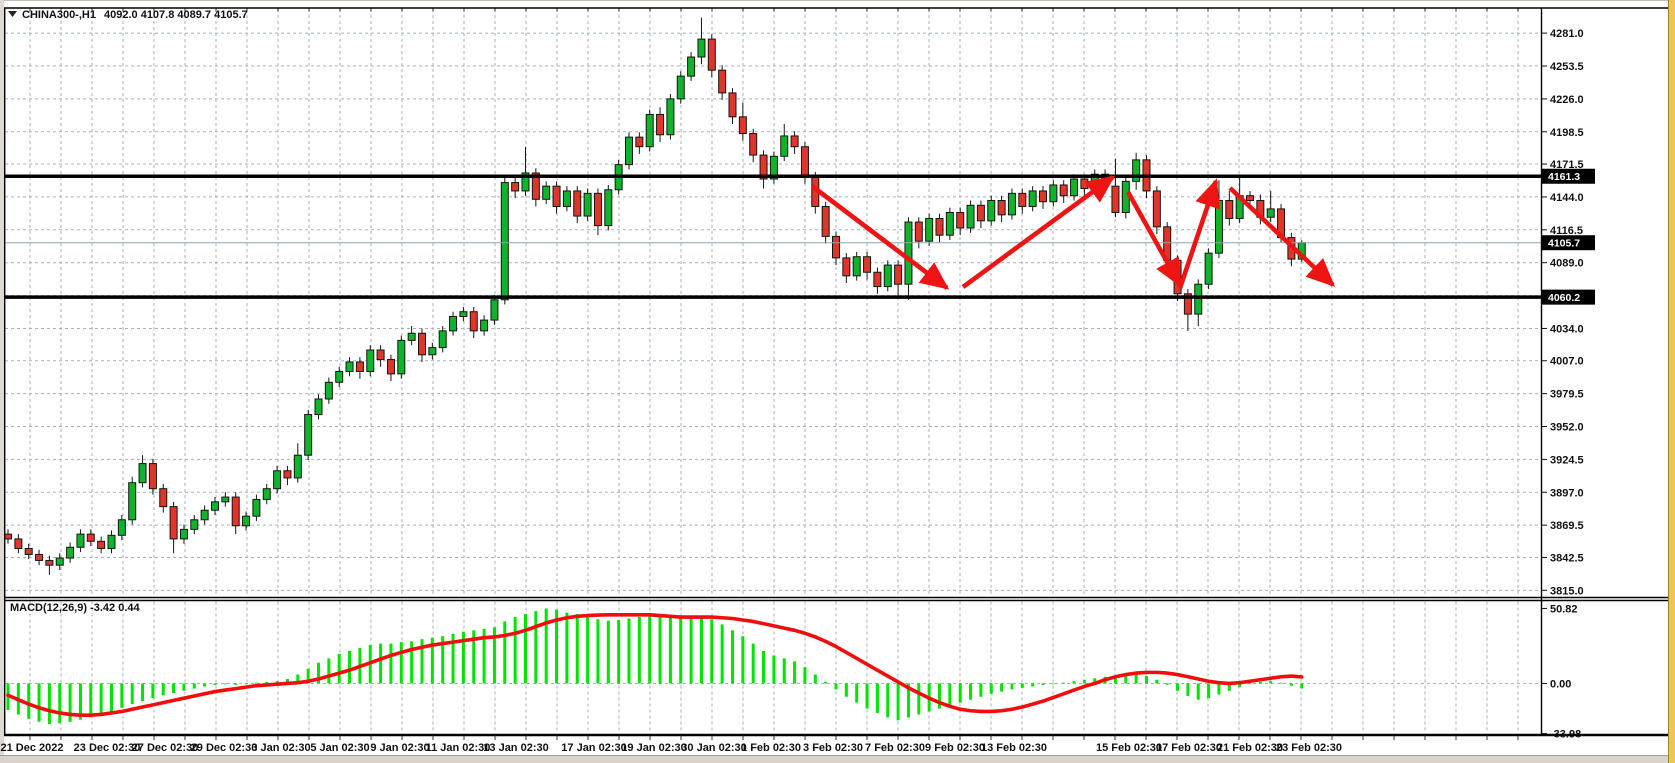 The width and height of the screenshot is (1675, 763). What do you see at coordinates (1129, 748) in the screenshot?
I see `time-tick-label: 15 Feb 02:30` at bounding box center [1129, 748].